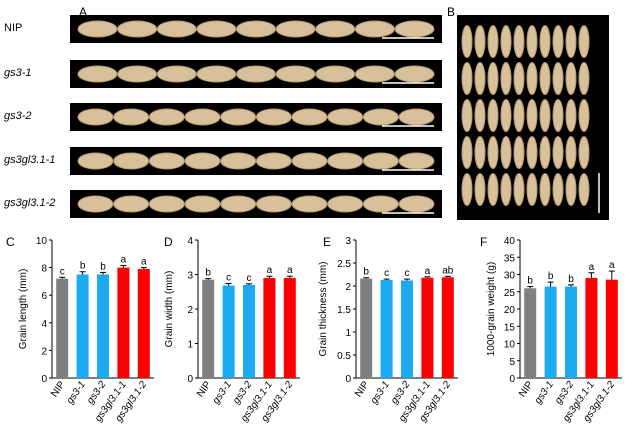 This screenshot has width=634, height=445. I want to click on y-axis-label: Grain length (mm), so click(23, 309).